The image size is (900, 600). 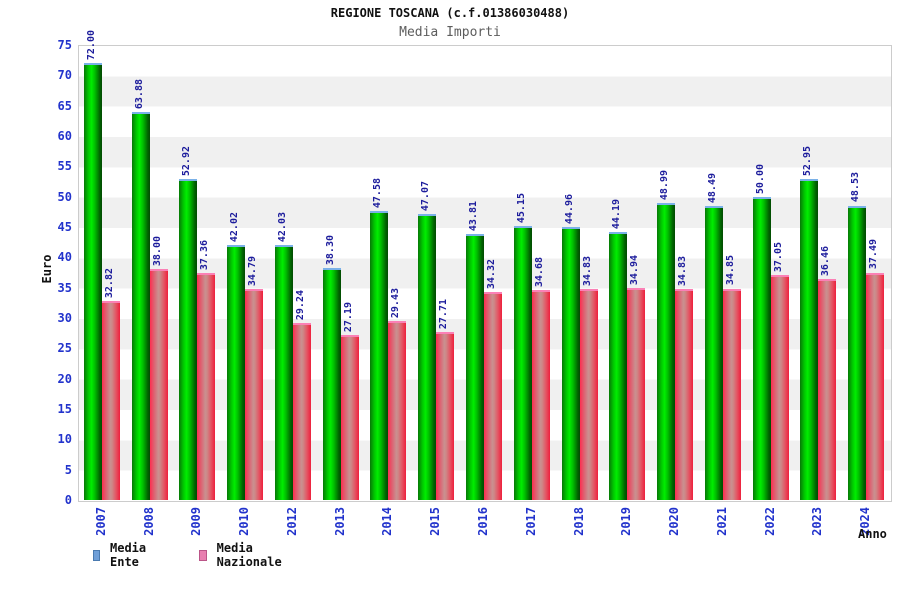 I want to click on bar-value-label: 63.88, so click(x=139, y=94).